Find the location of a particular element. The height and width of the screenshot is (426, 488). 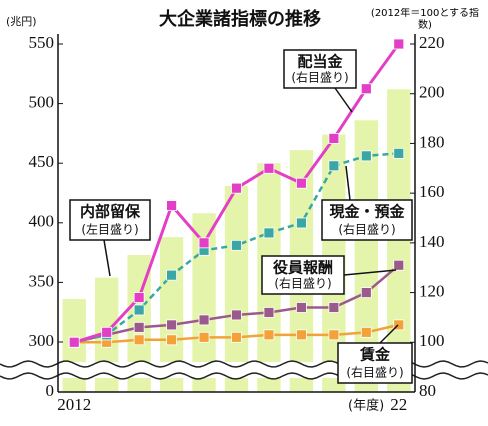

y2-tick-label: 220 is located at coordinates (432, 42).